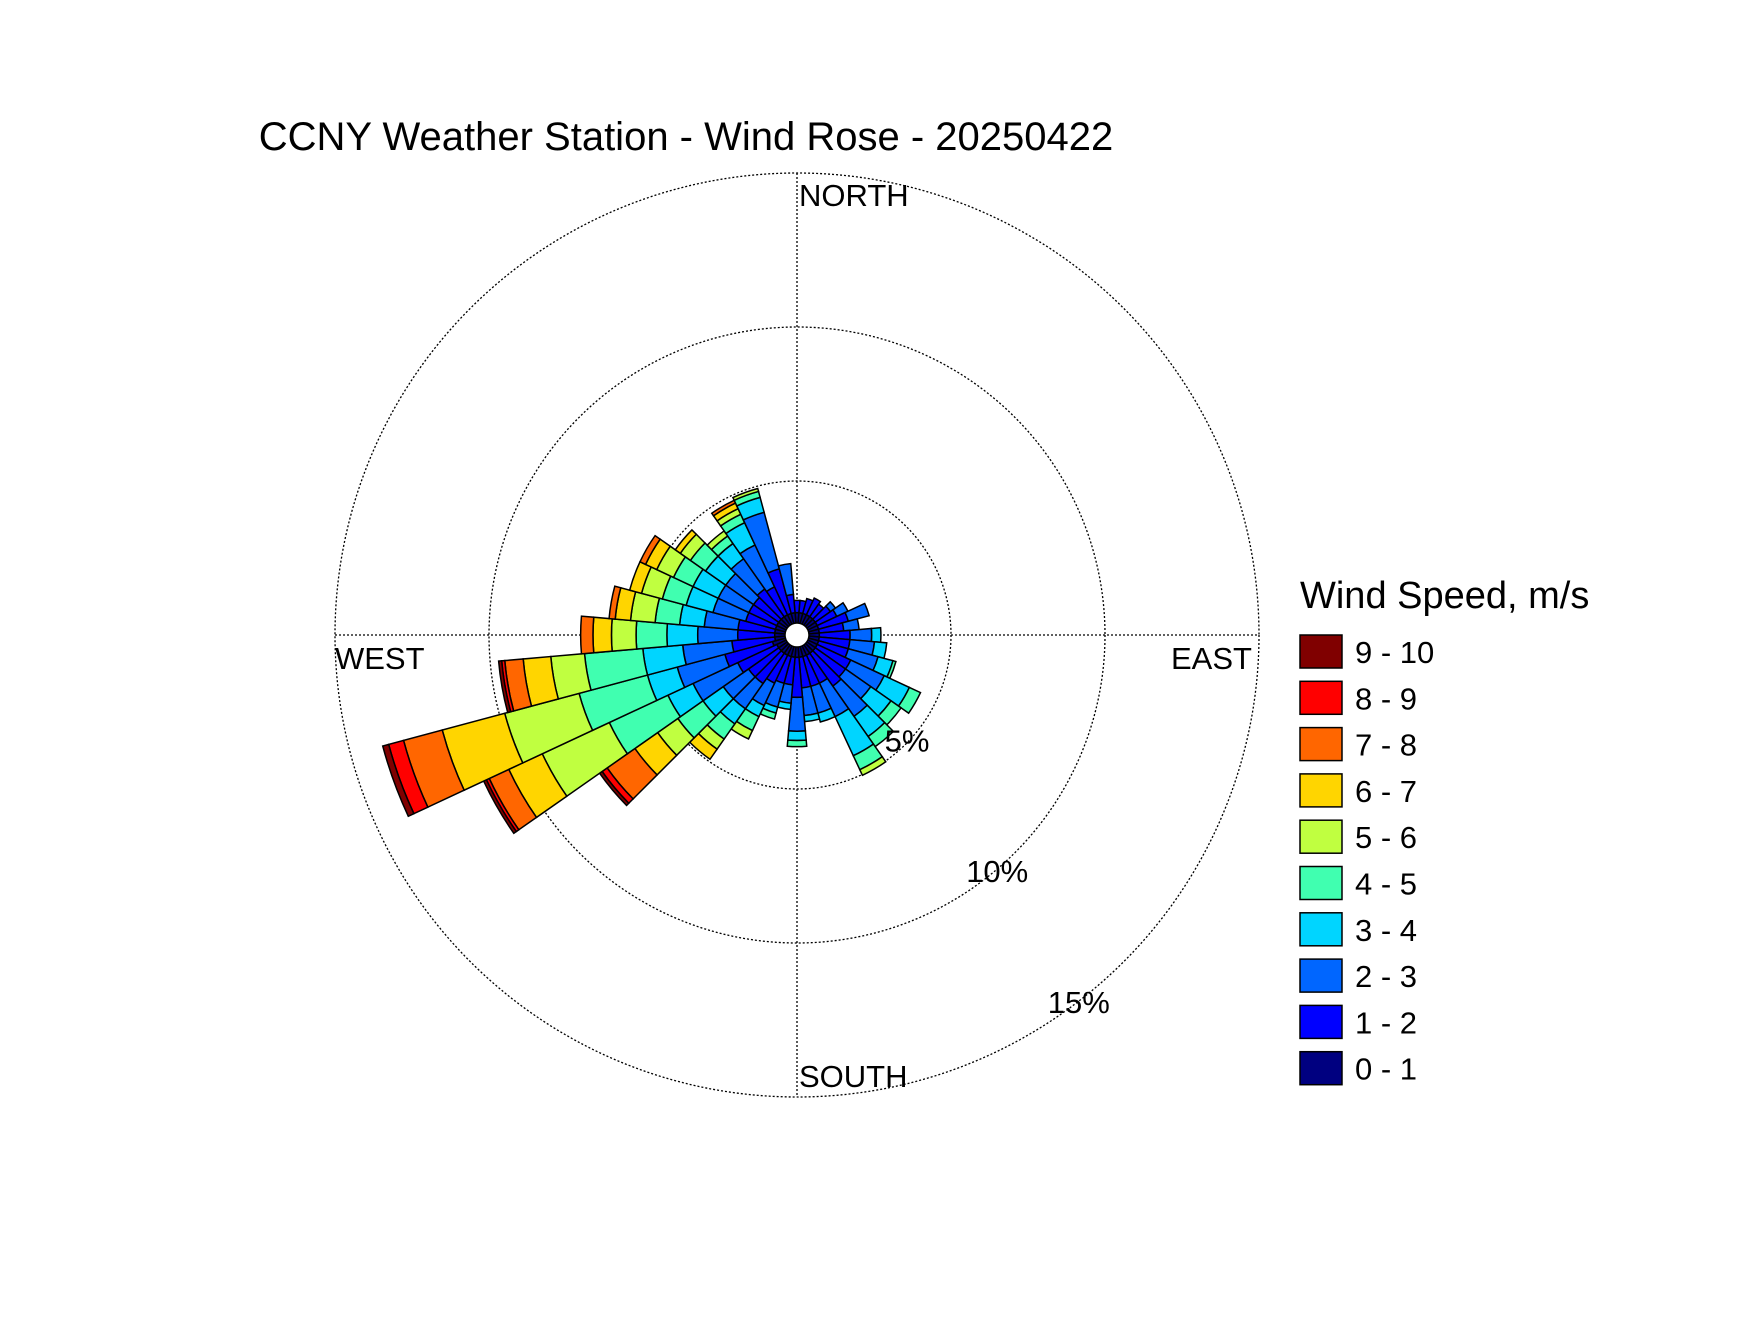 Image resolution: width=1750 pixels, height=1318 pixels. Describe the element at coordinates (797, 635) in the screenshot. I see `center-hole` at that location.